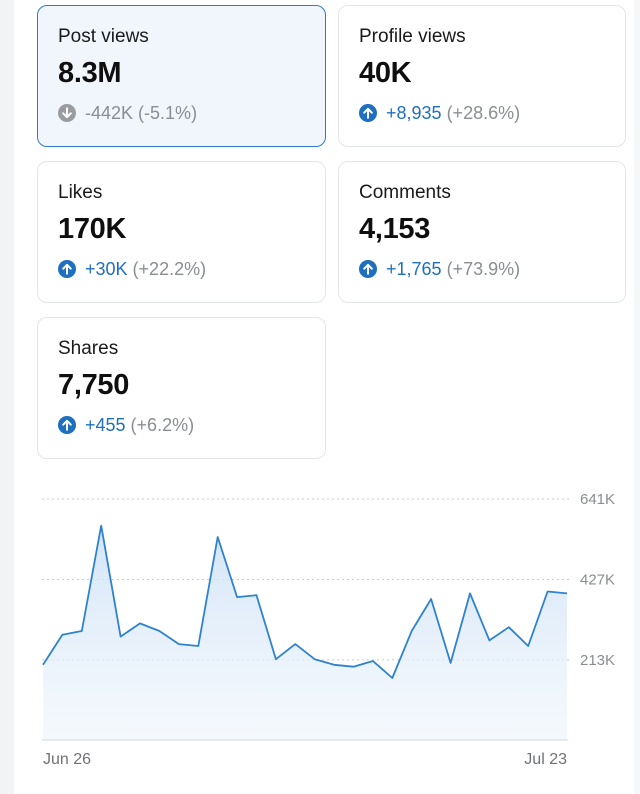 The image size is (640, 794). I want to click on likes-value: 170K, so click(92, 229).